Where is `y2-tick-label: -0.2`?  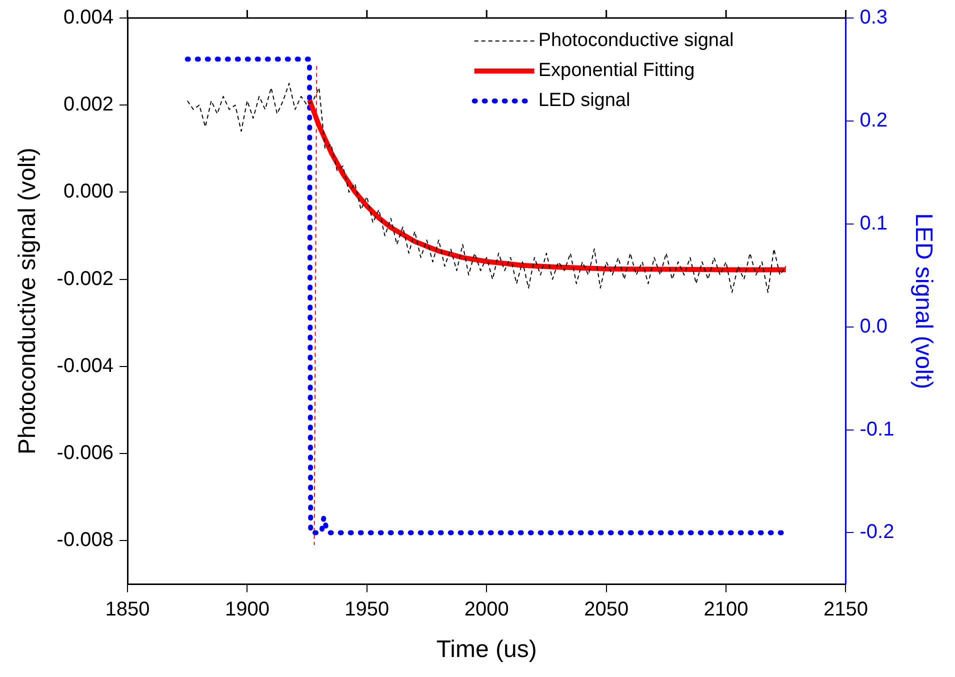
y2-tick-label: -0.2 is located at coordinates (877, 532).